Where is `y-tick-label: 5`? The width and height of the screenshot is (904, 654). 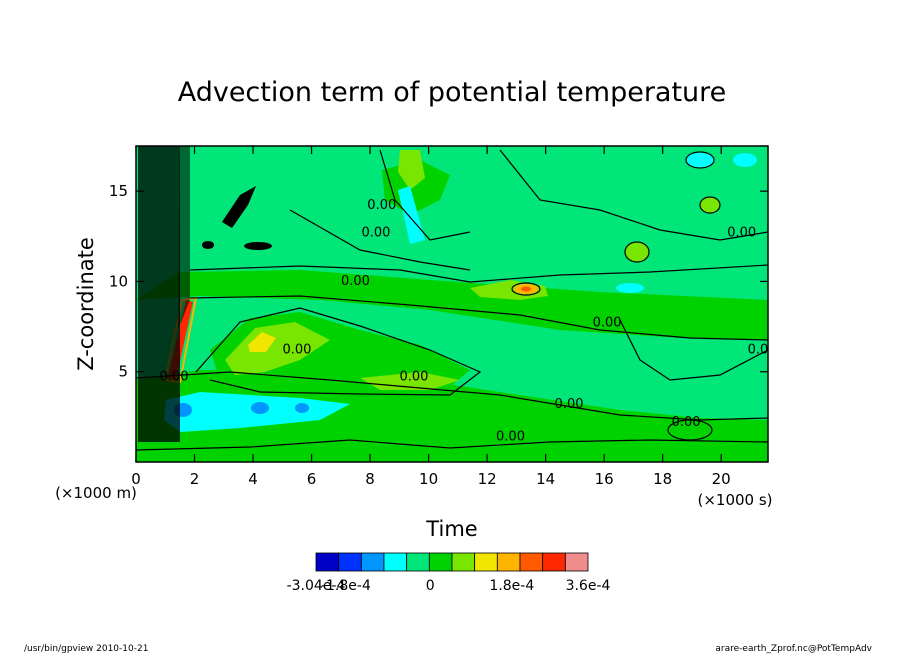 y-tick-label: 5 is located at coordinates (123, 372).